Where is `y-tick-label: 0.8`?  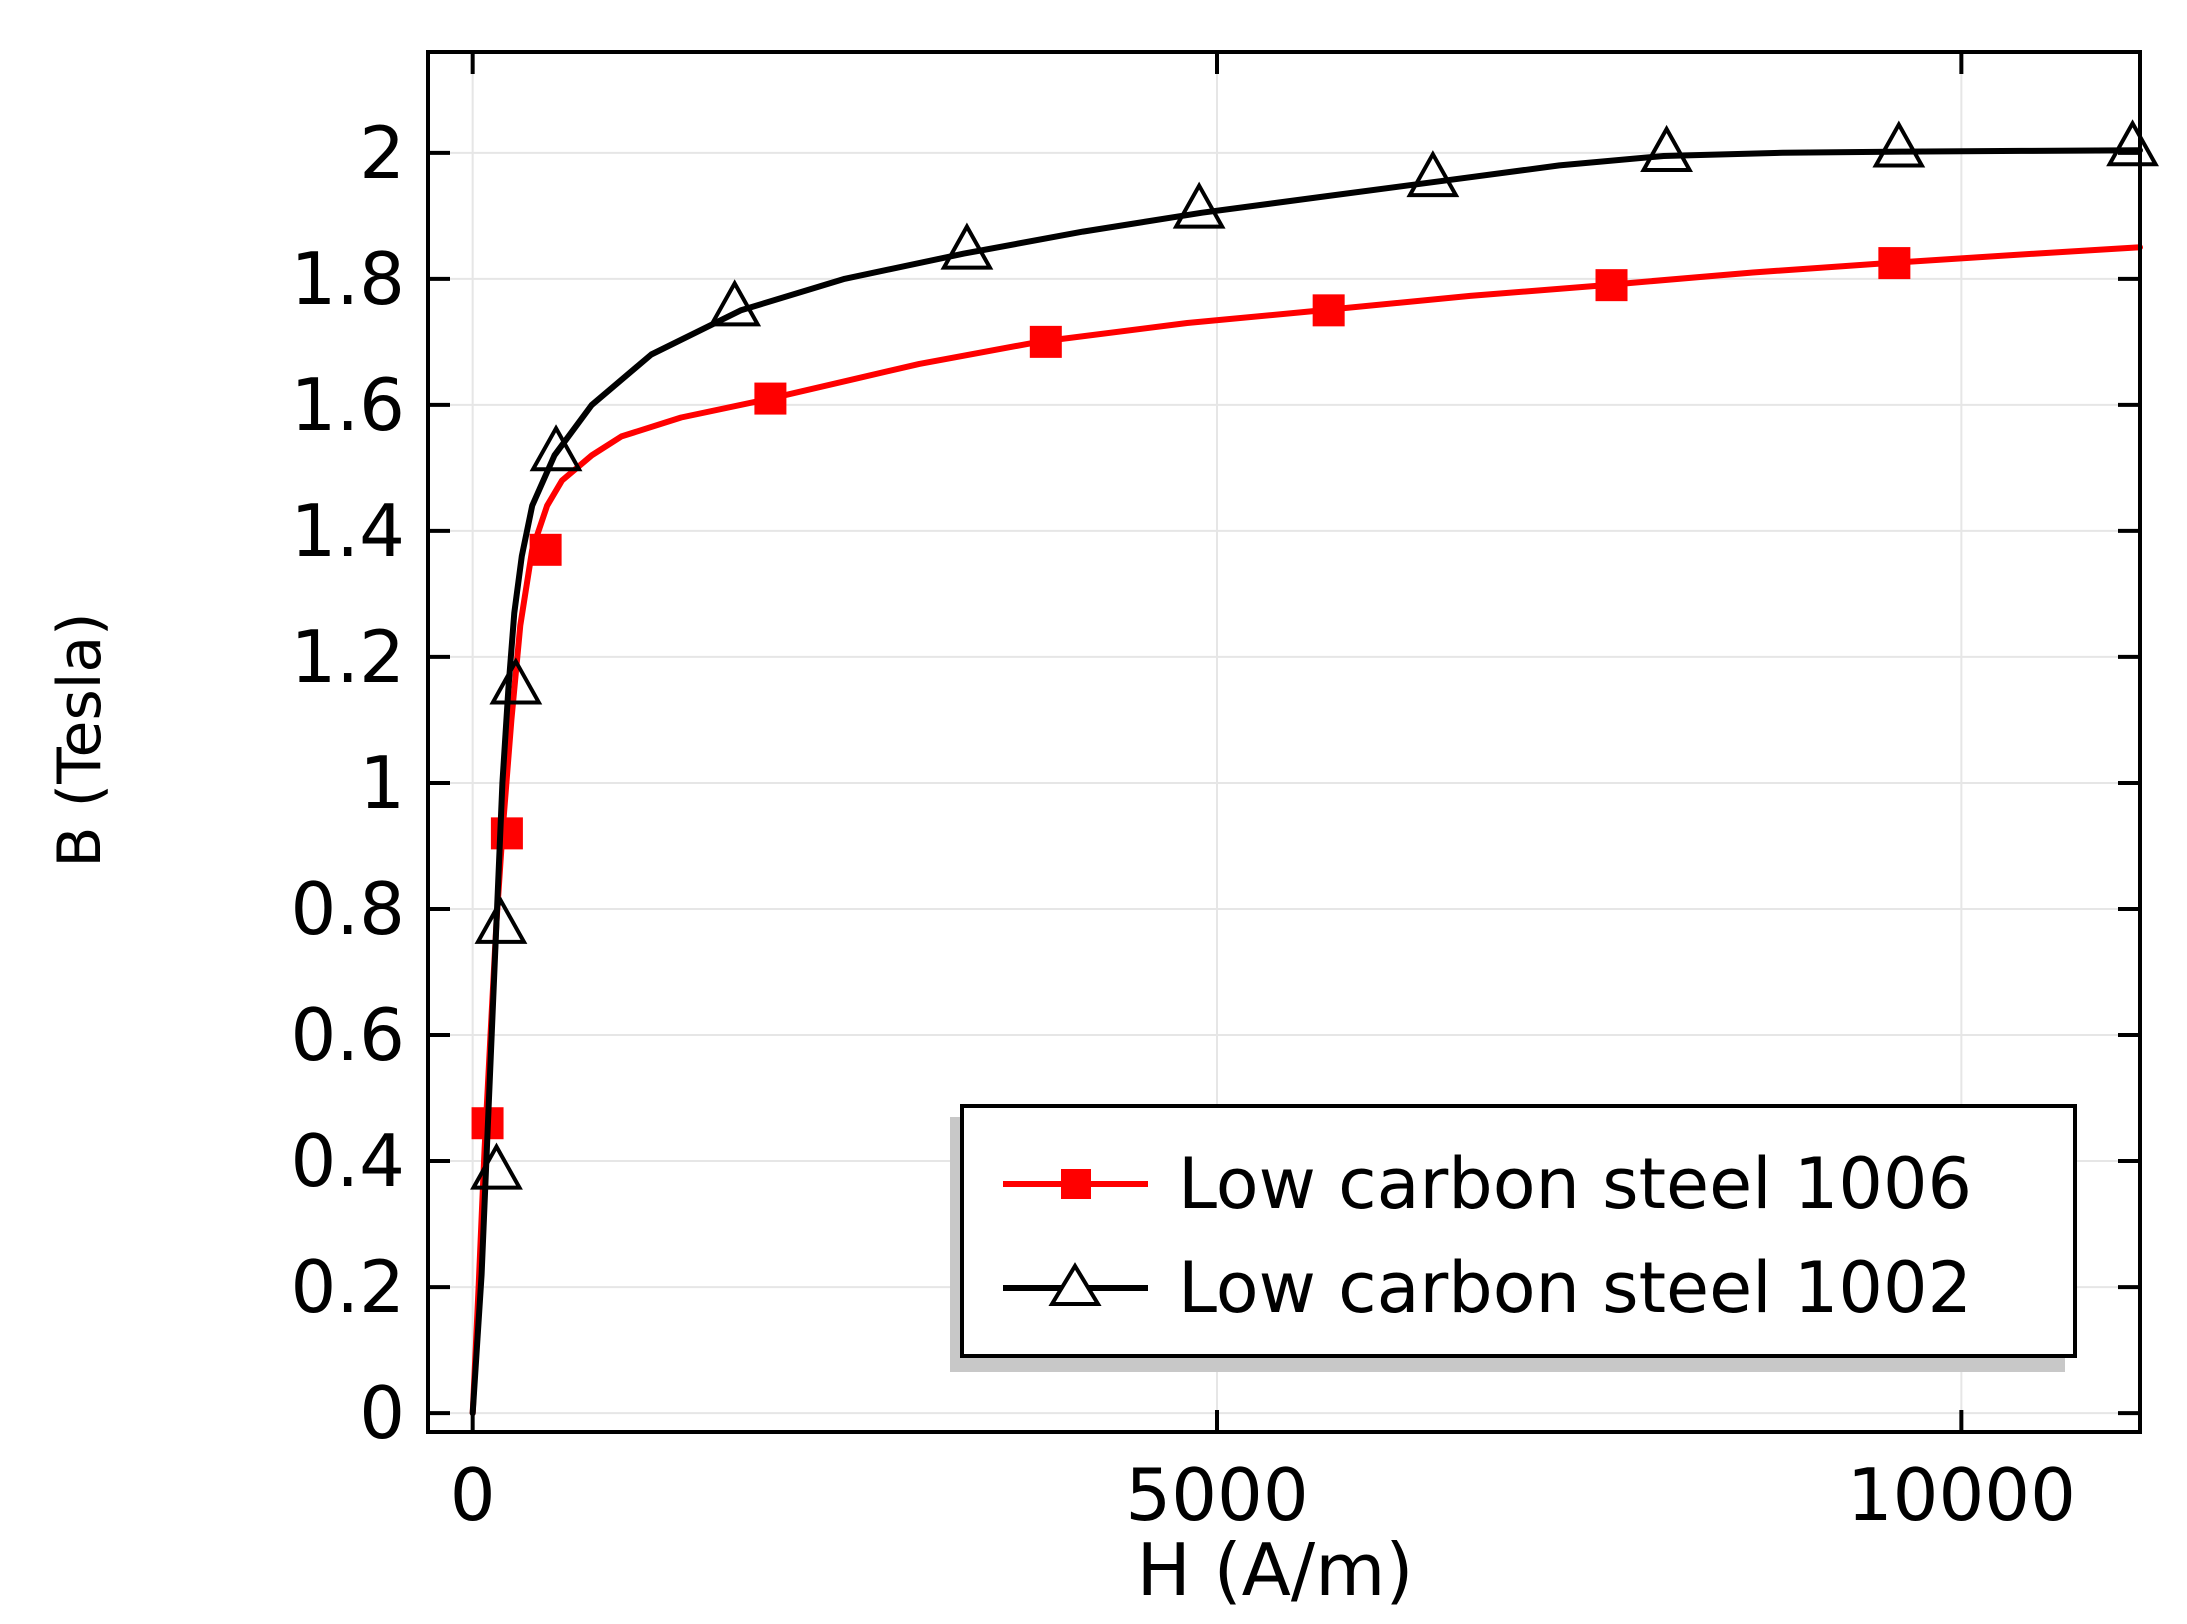
y-tick-label: 0.8 is located at coordinates (347, 909).